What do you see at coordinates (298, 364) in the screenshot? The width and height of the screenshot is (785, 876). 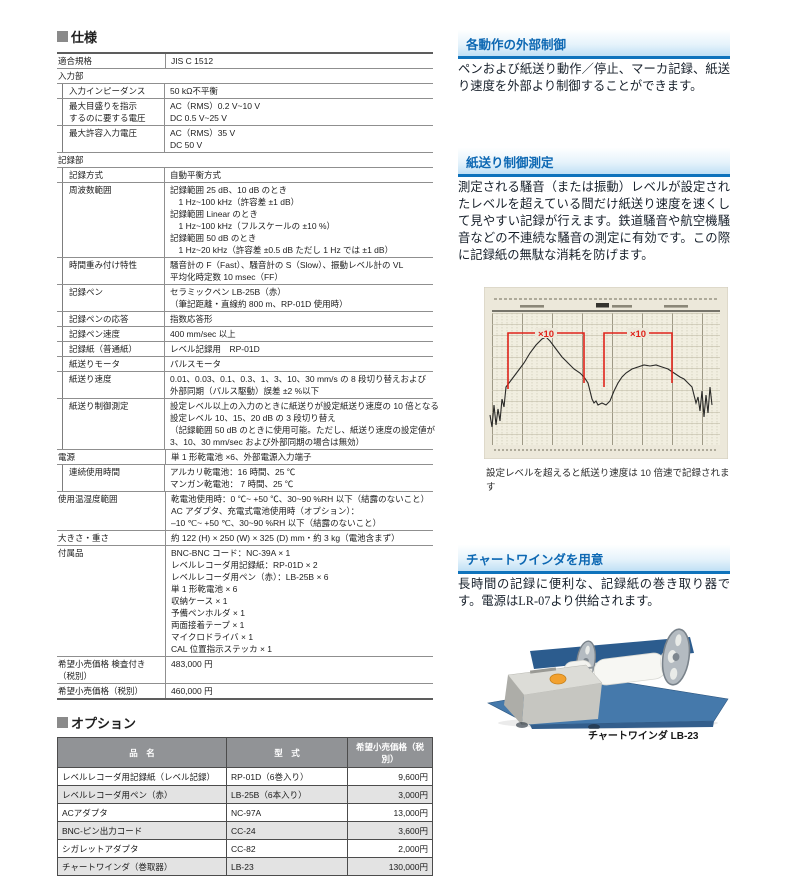 I see `spec-value: パルスモータ` at bounding box center [298, 364].